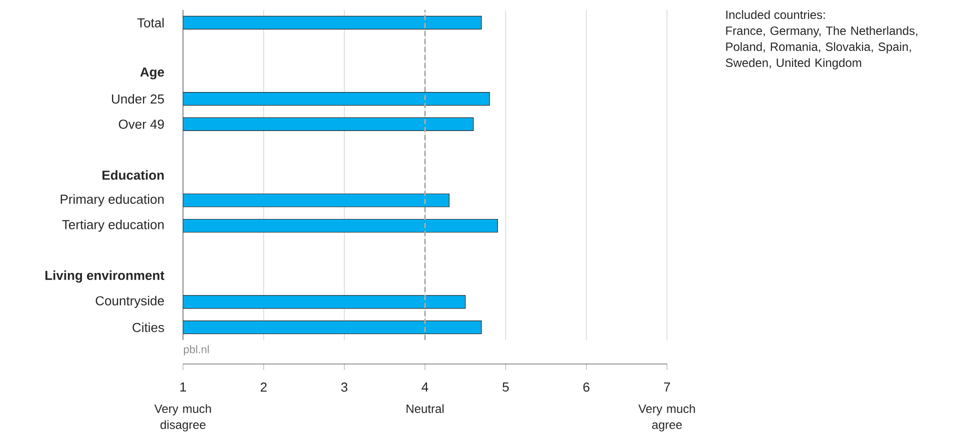 Image resolution: width=965 pixels, height=446 pixels. I want to click on y-tick-label: Over 49, so click(141, 124).